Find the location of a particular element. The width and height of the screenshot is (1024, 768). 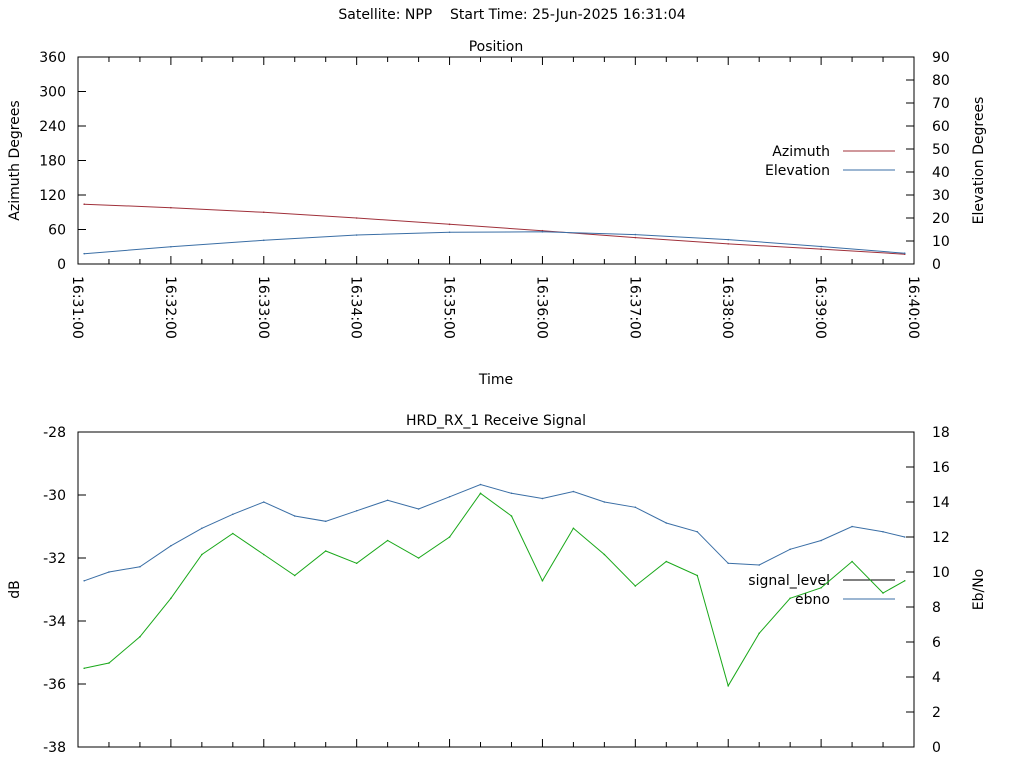

signal-y2-tick-label: 14 is located at coordinates (941, 503).